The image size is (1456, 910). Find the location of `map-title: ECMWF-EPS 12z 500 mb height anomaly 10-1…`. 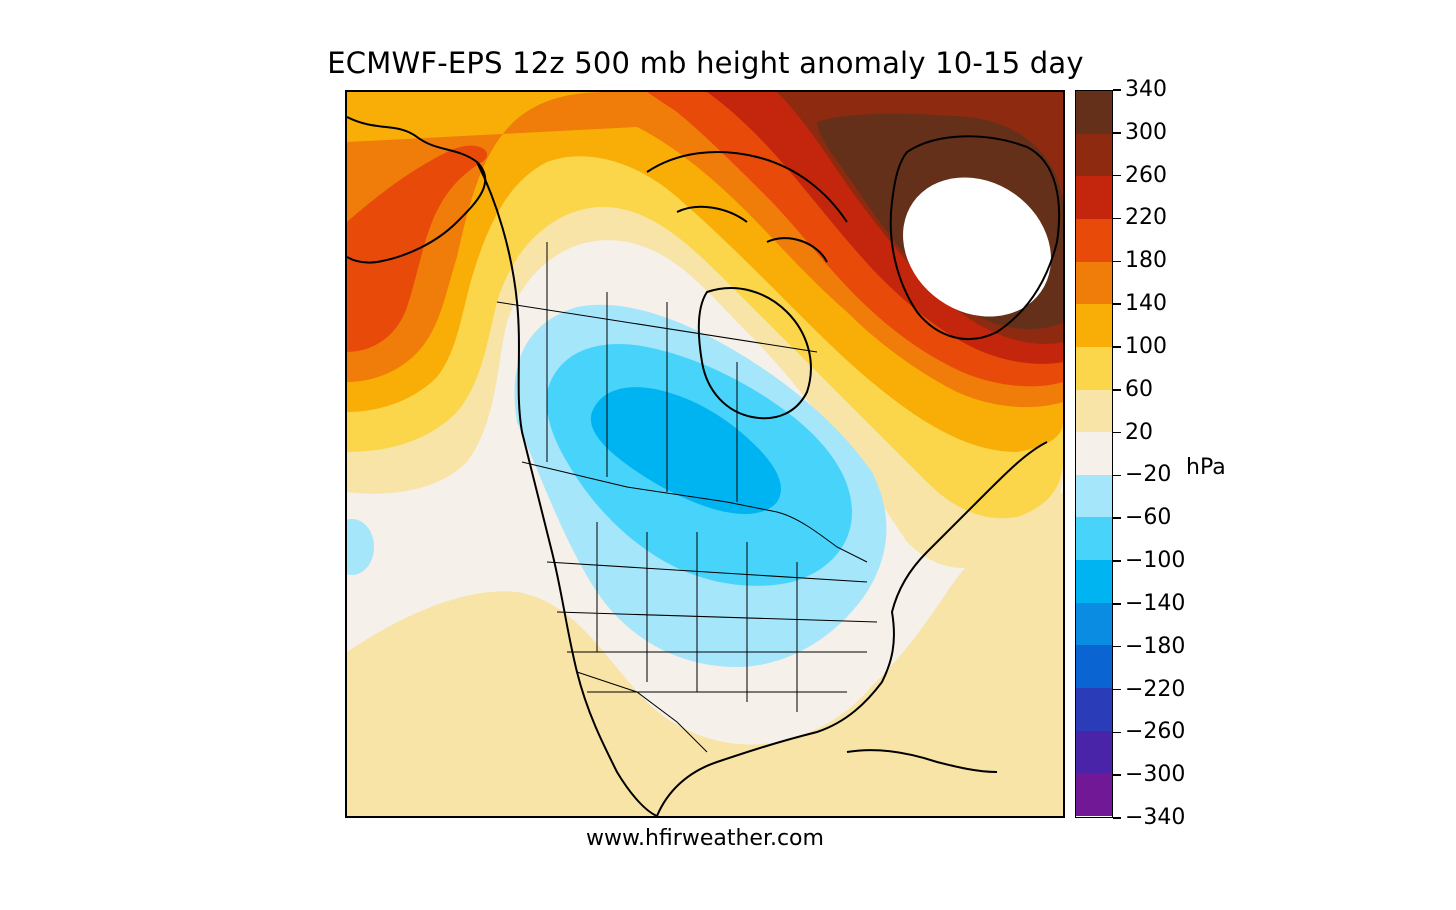

map-title: ECMWF-EPS 12z 500 mb height anomaly 10-1… is located at coordinates (705, 63).